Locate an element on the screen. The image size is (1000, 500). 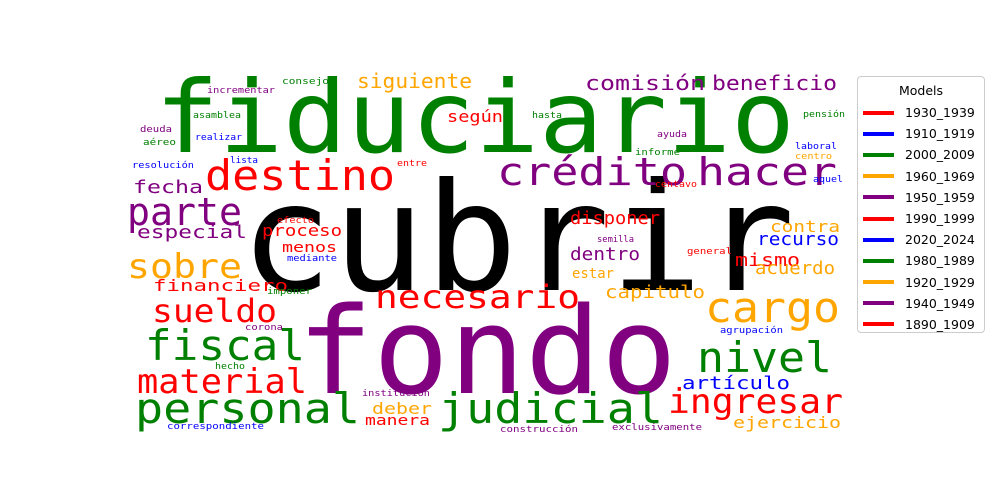
word-12: material is located at coordinates (222, 382).